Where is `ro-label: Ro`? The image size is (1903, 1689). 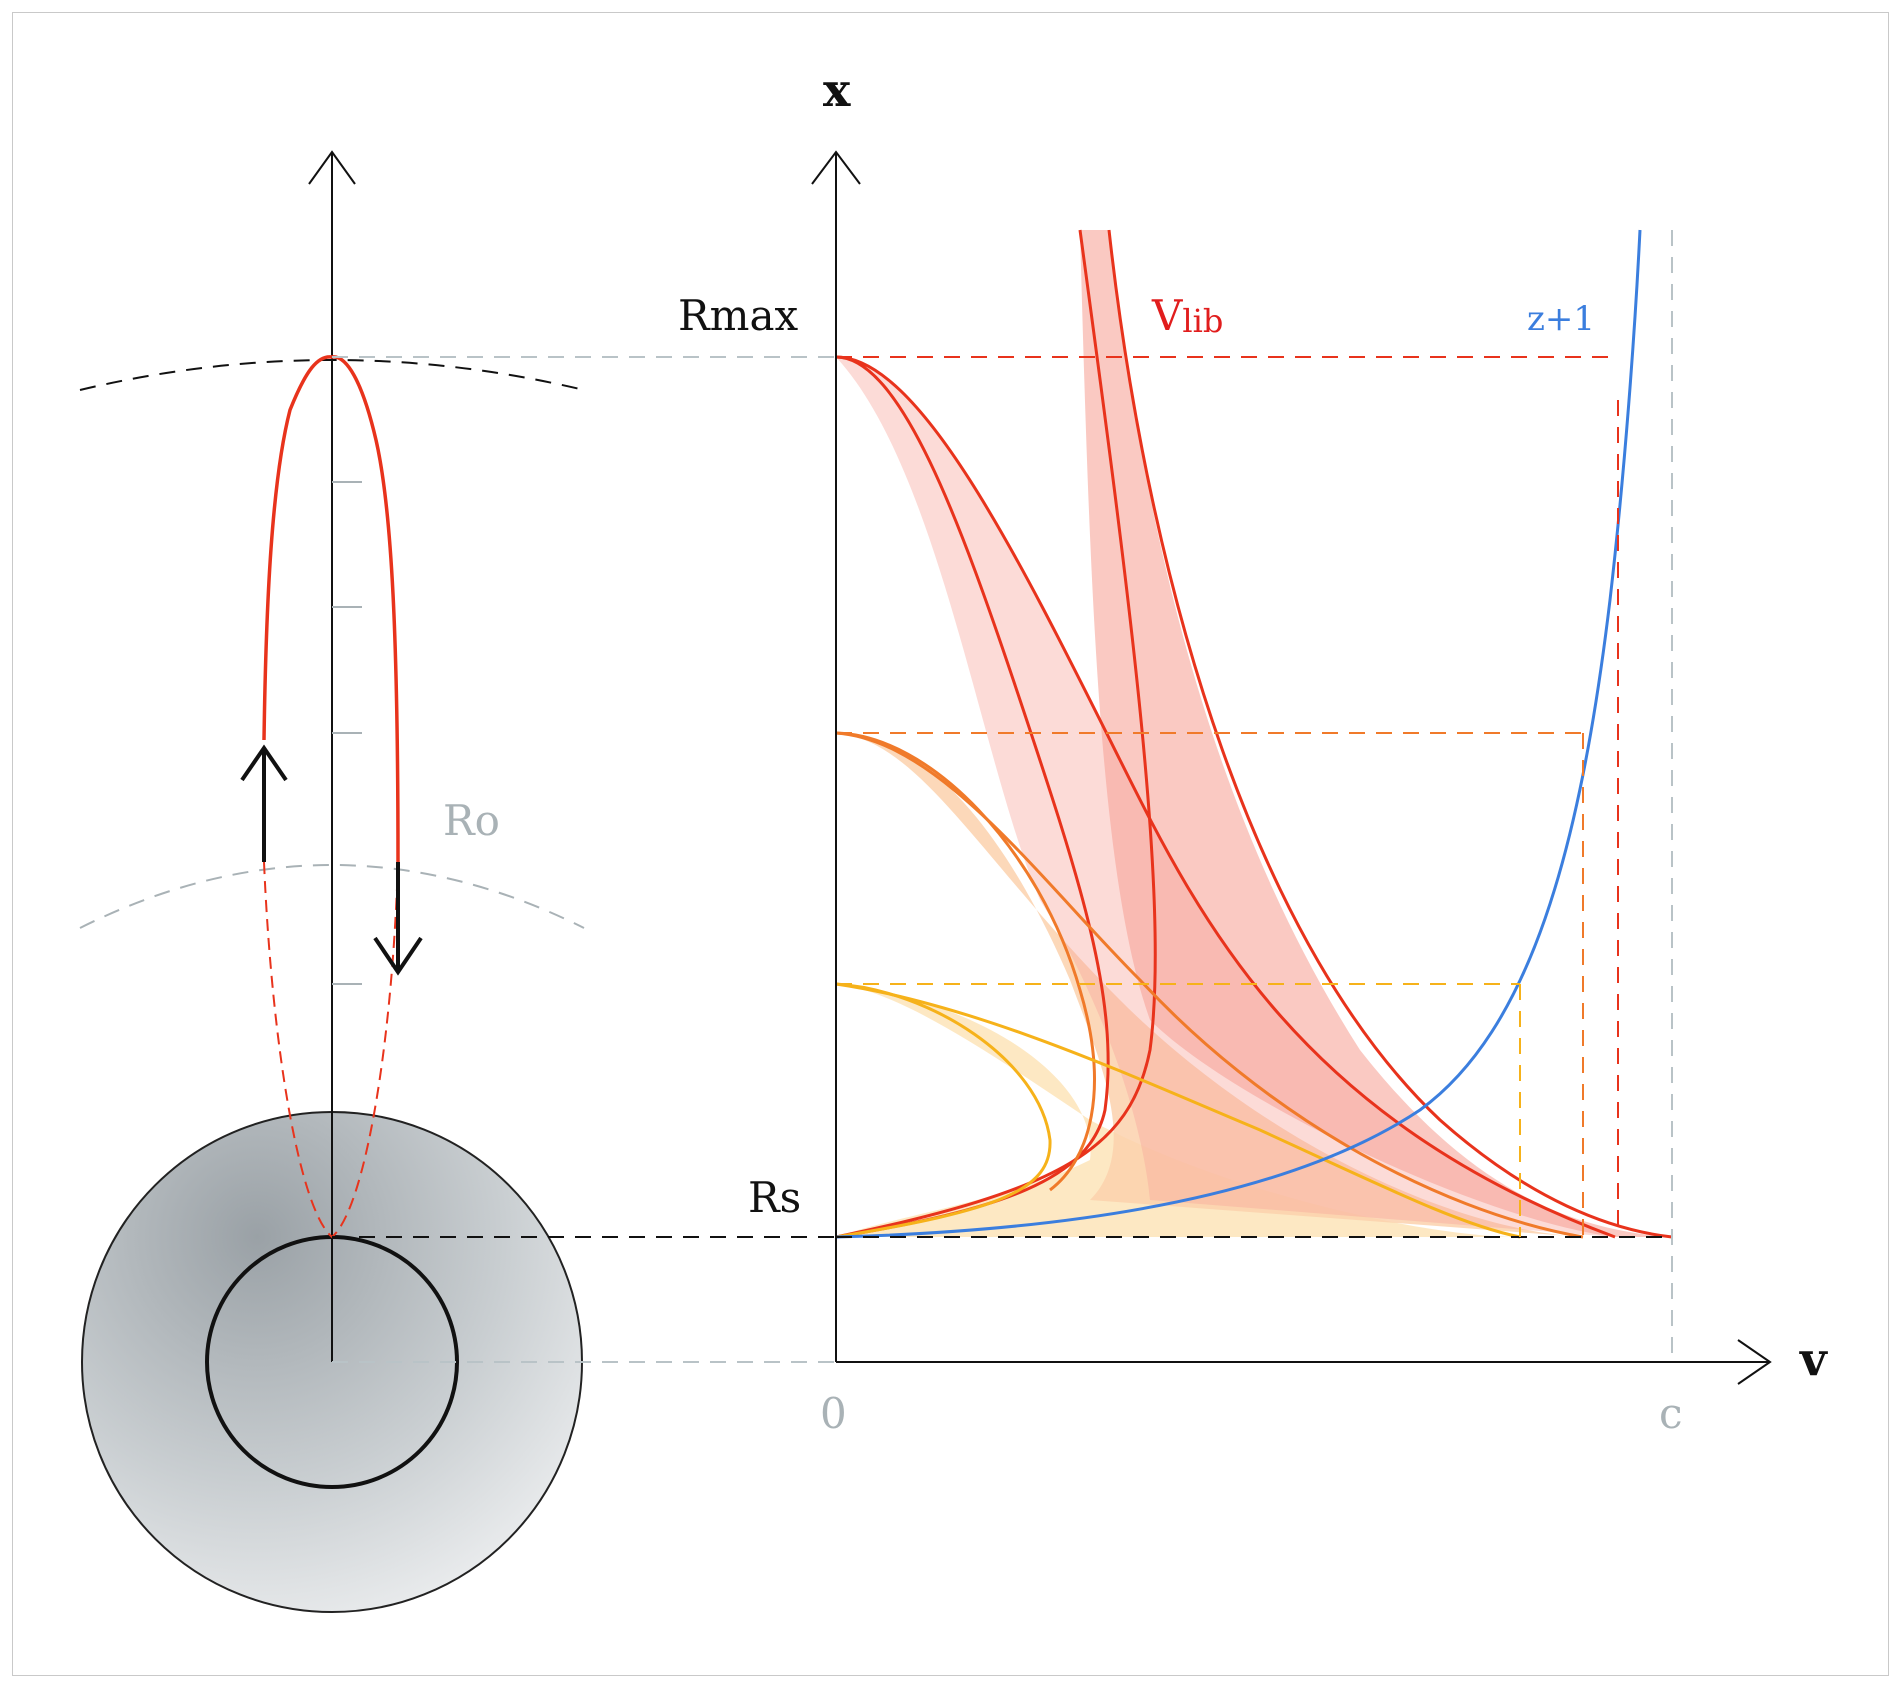
ro-label: Ro is located at coordinates (471, 820).